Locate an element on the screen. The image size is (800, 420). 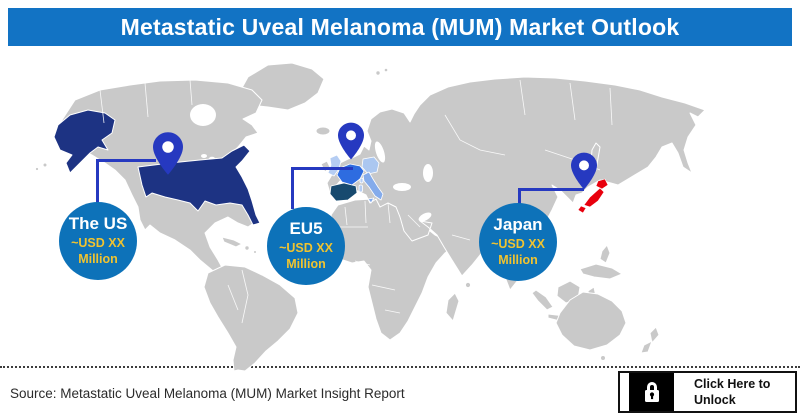
region-japan-kyushu is located at coordinates (582, 209).